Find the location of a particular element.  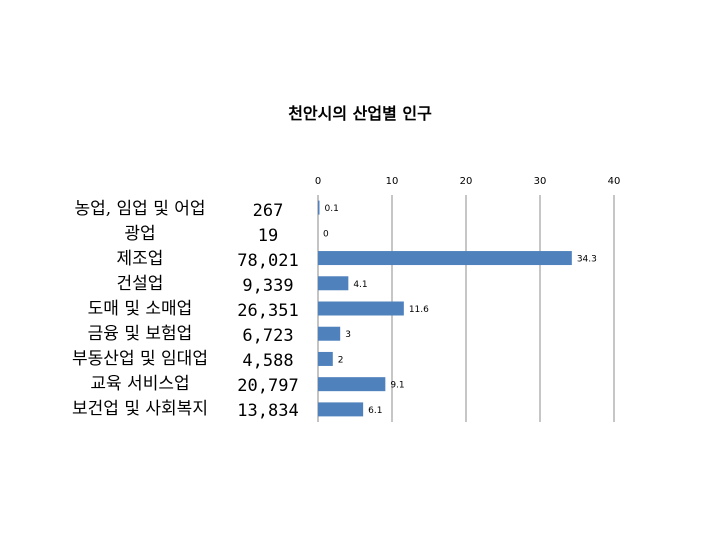

data-label: 4.1 is located at coordinates (360, 285).